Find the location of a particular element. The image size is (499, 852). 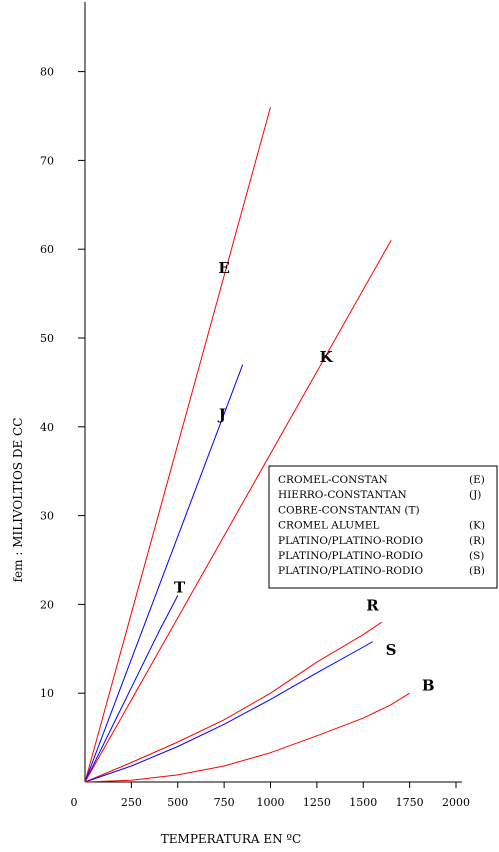

series-line-b is located at coordinates (247, 737).